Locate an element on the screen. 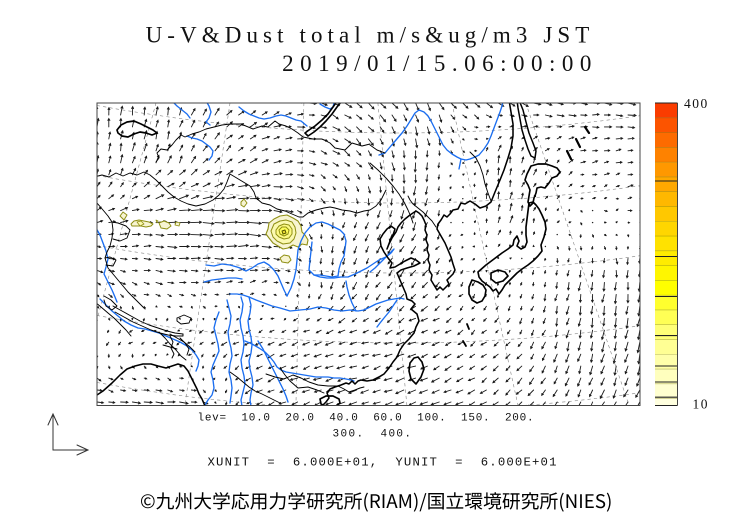 The image size is (752, 532). svg-text: 300. 400. is located at coordinates (373, 435).